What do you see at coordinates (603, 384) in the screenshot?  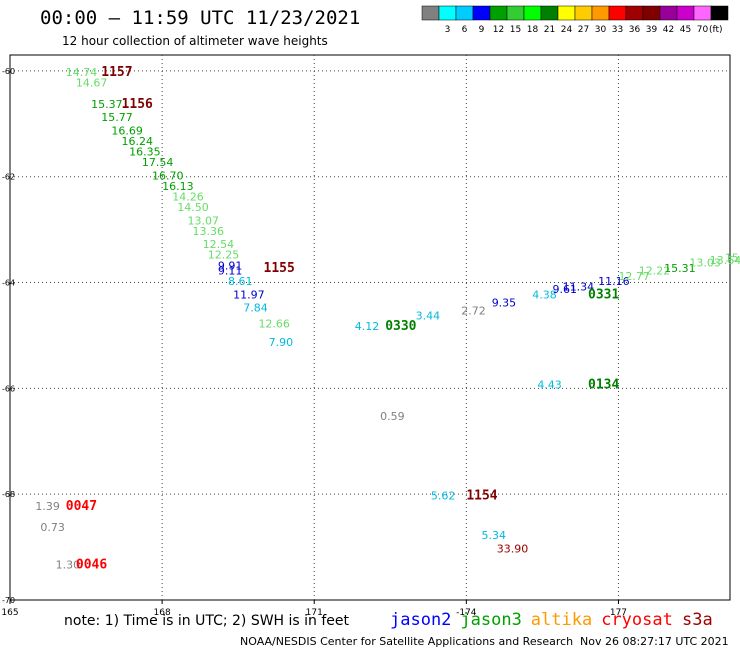 I see `pass-time-label: 0134` at bounding box center [603, 384].